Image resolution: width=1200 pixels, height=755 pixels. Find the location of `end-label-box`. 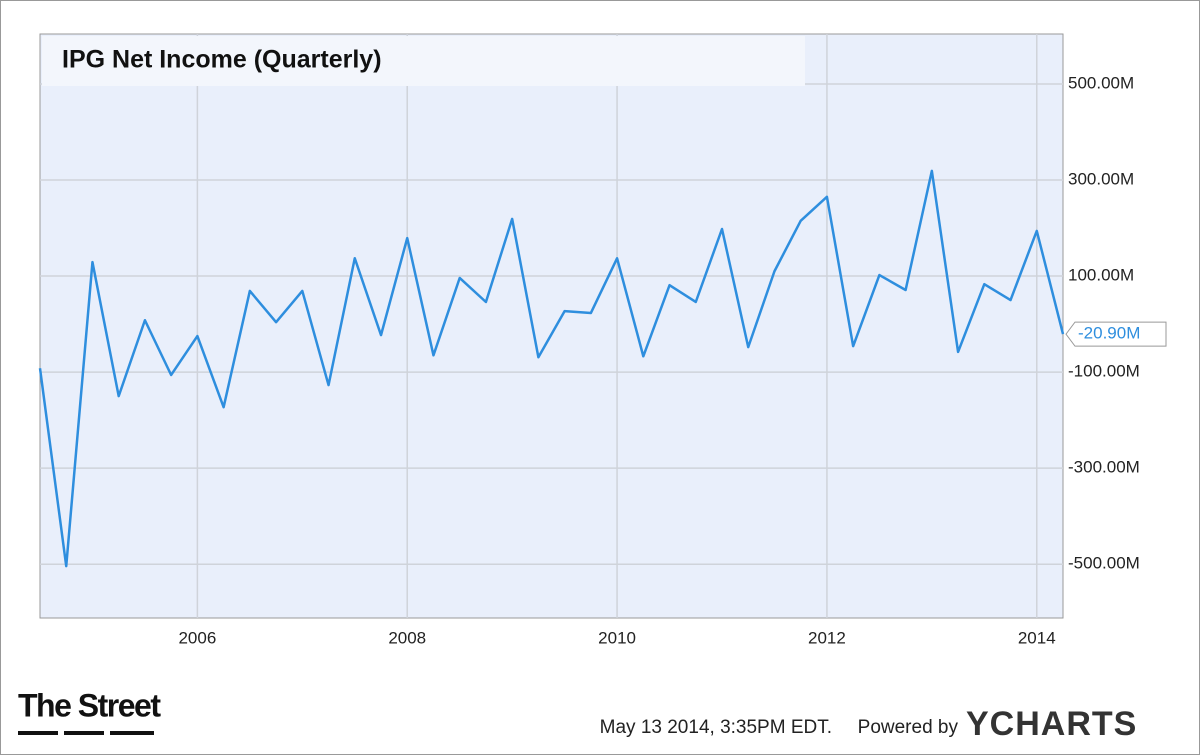

end-label-box is located at coordinates (1116, 334).